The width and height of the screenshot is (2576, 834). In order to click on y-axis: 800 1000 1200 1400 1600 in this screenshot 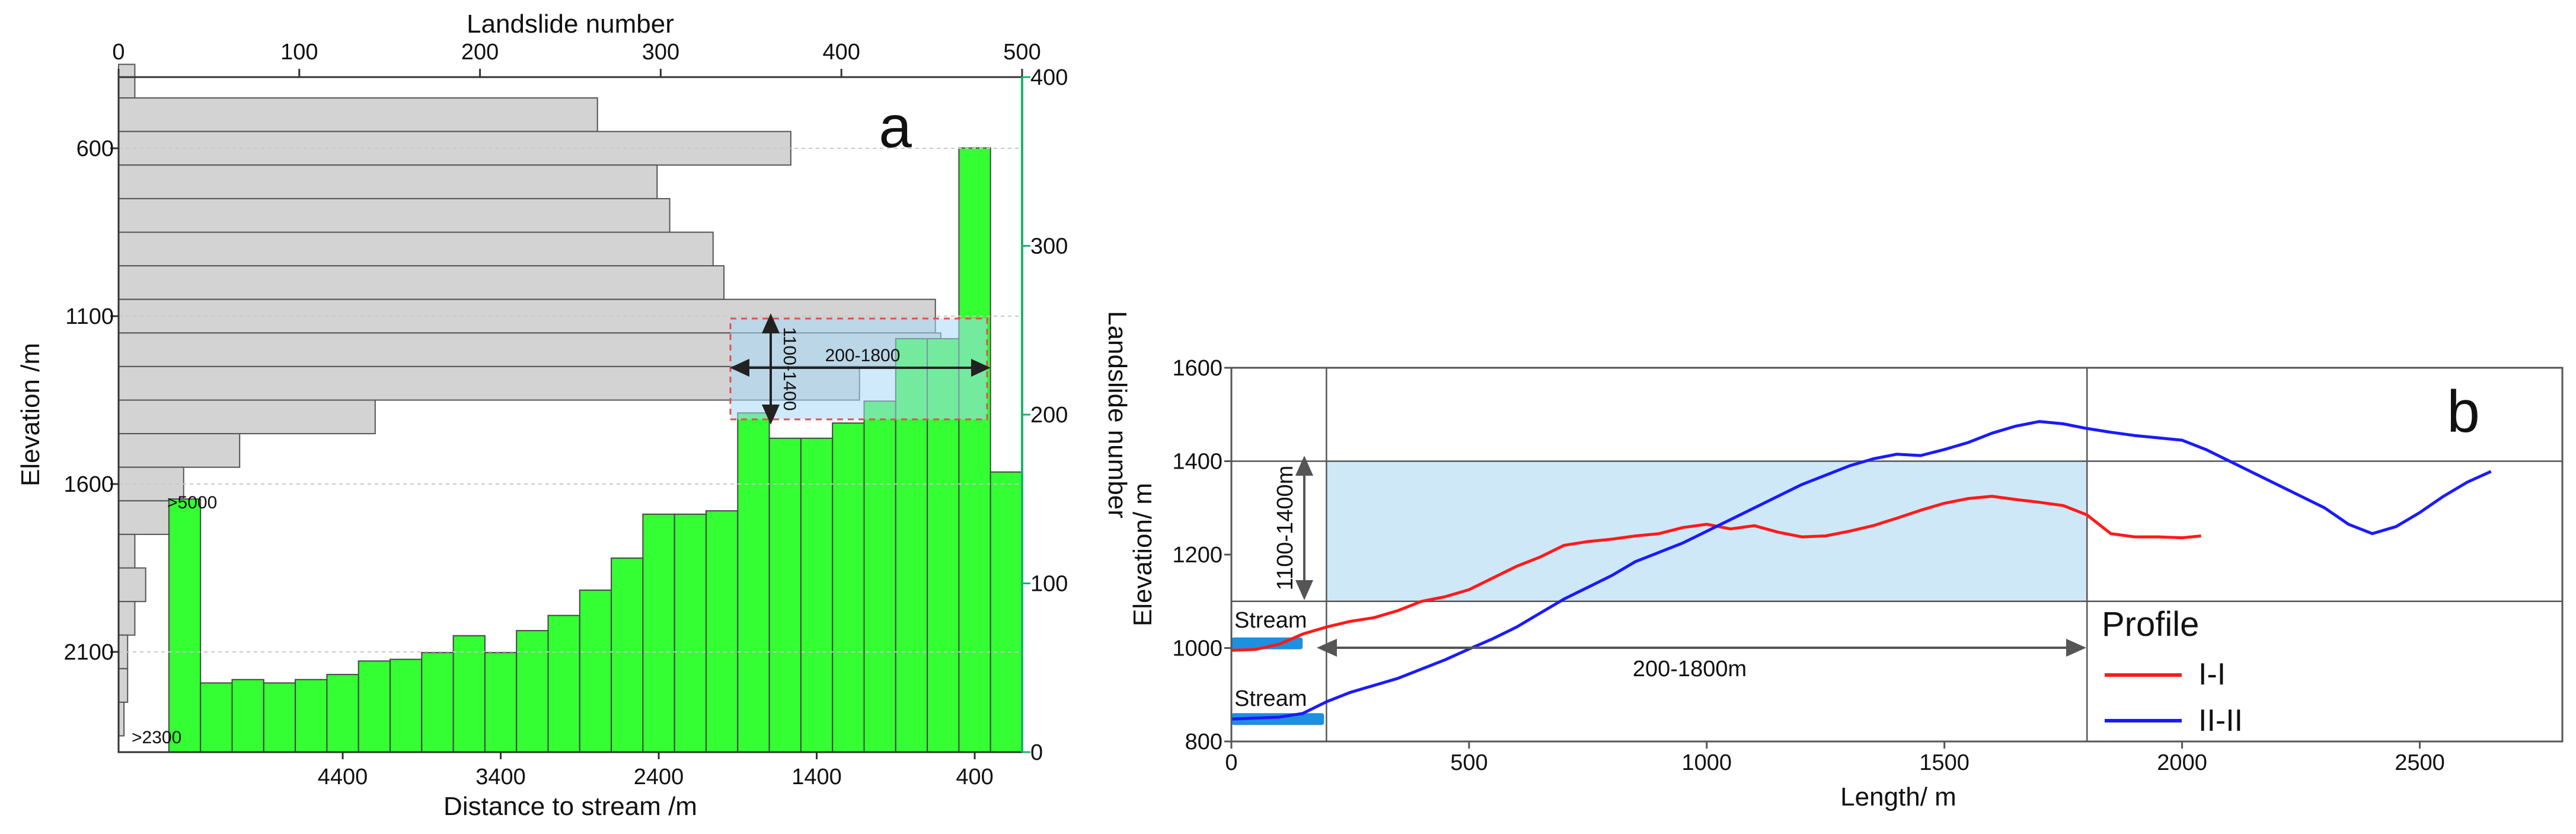, I will do `click(1201, 555)`.